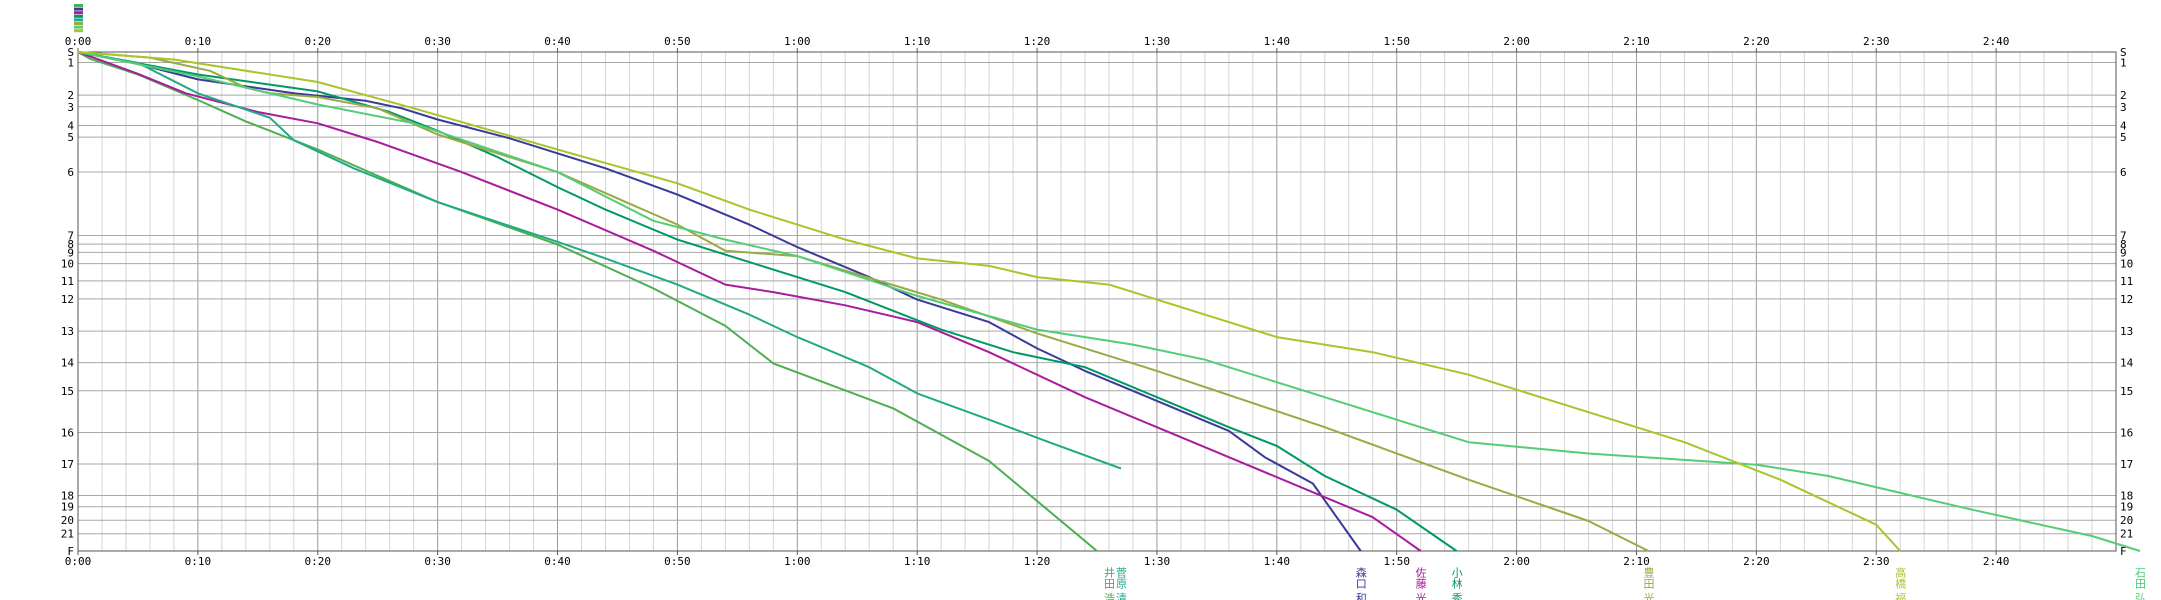 This screenshot has height=600, width=2161. What do you see at coordinates (1648, 583) in the screenshot?
I see `runner-name-label: 豊田 光弘` at bounding box center [1648, 583].